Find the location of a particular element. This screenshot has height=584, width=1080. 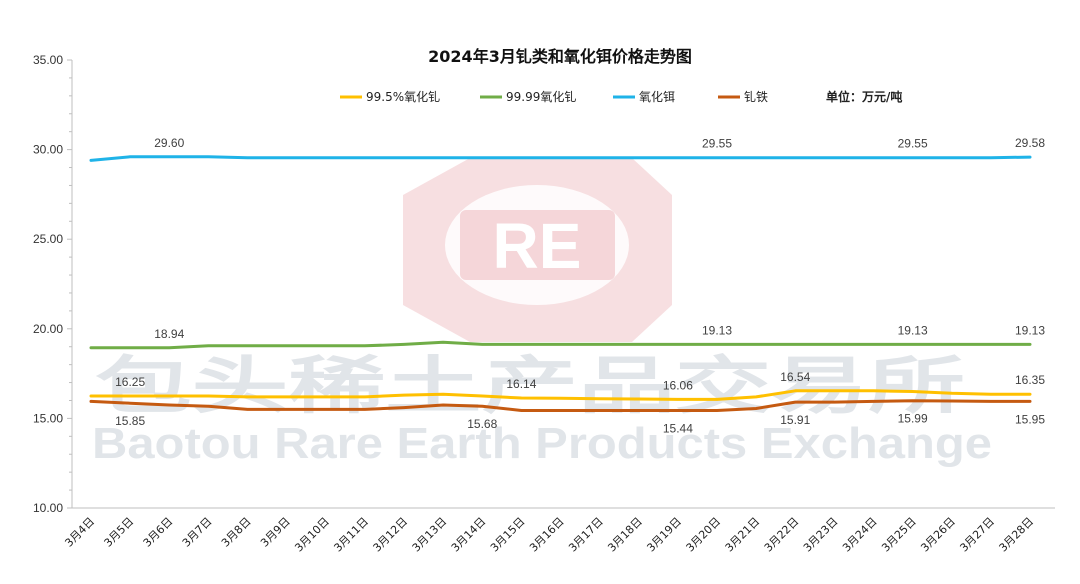

x-tick-label: 3月27日 is located at coordinates (977, 535).